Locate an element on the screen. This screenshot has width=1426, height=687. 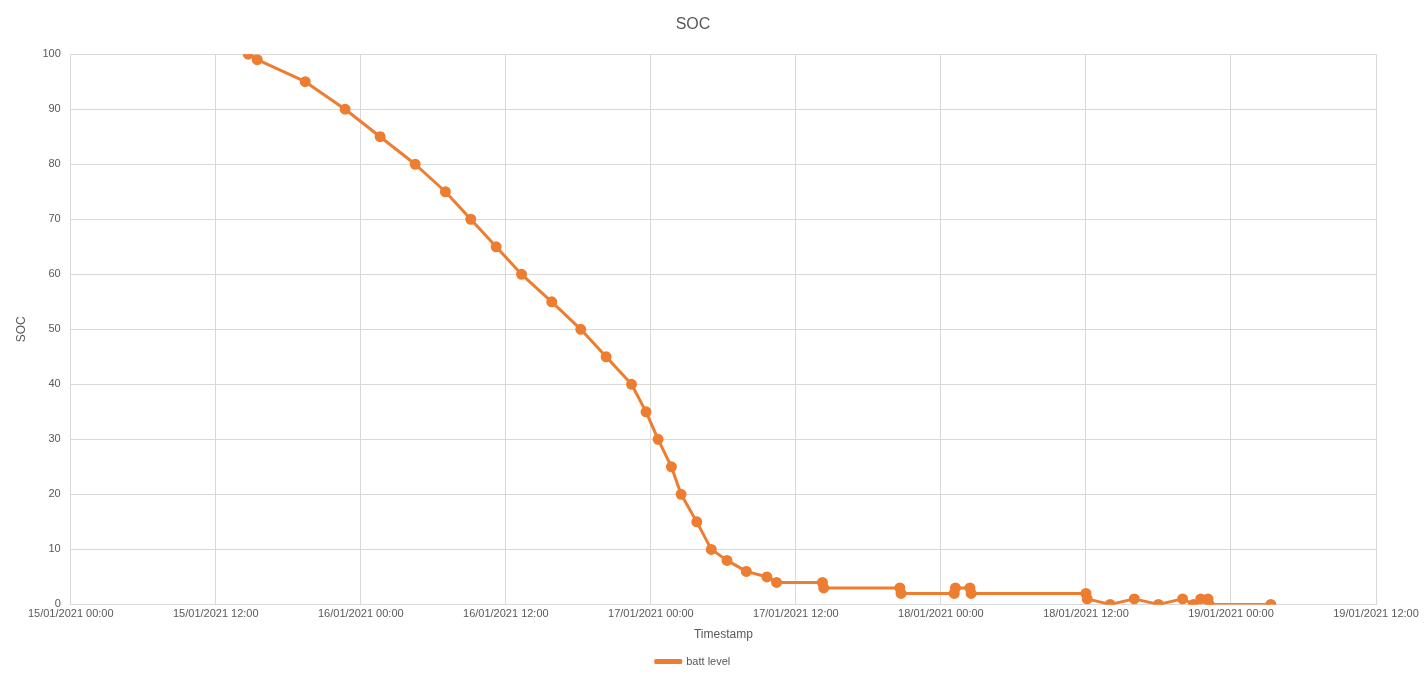
y-tick-label: 30 is located at coordinates (54, 438).